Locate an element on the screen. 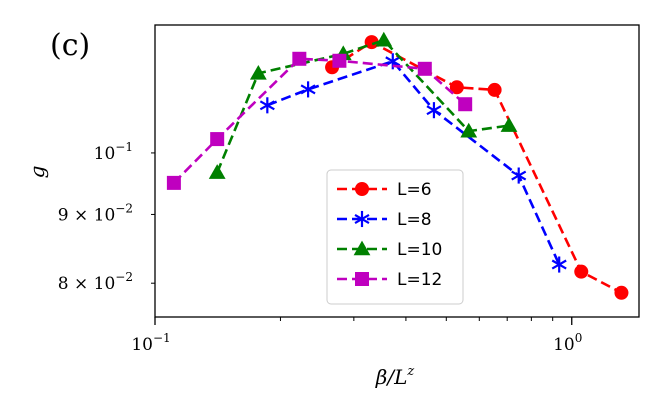  x-axis-label: β/Lz is located at coordinates (395, 376).